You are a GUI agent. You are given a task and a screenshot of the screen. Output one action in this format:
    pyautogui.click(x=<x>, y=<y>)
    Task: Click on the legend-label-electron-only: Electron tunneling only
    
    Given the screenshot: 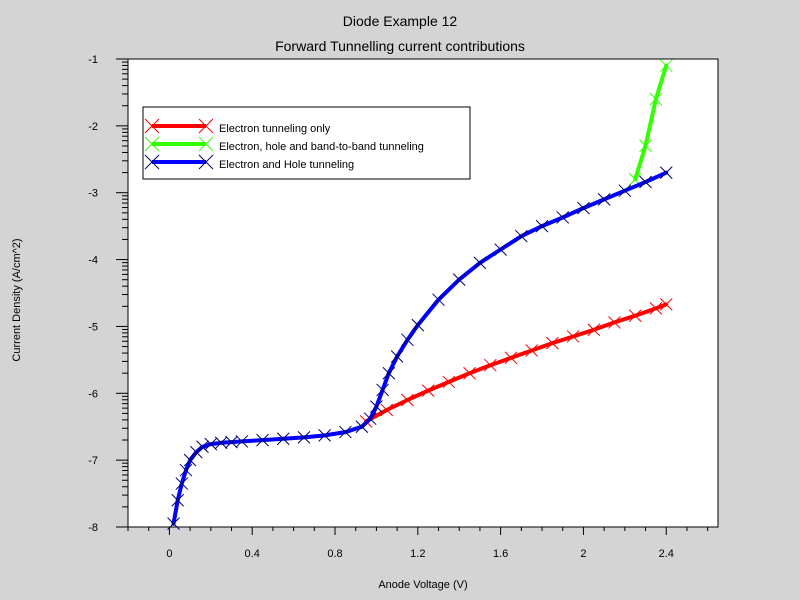 What is the action you would take?
    pyautogui.click(x=275, y=129)
    